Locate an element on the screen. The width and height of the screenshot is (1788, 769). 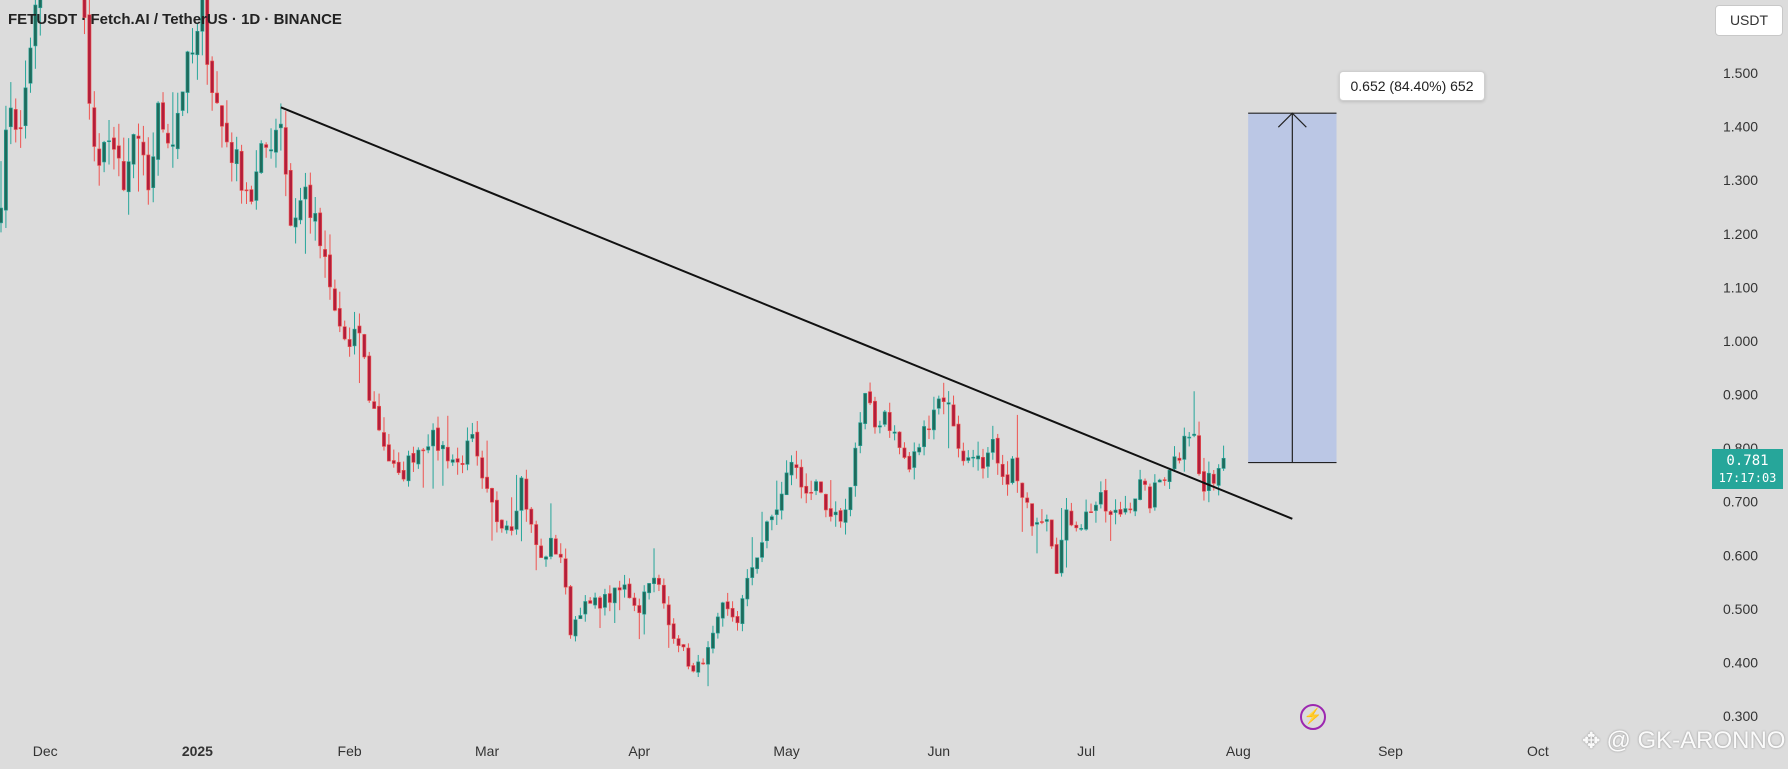
price-tick-label: 1.100 is located at coordinates (1740, 287).